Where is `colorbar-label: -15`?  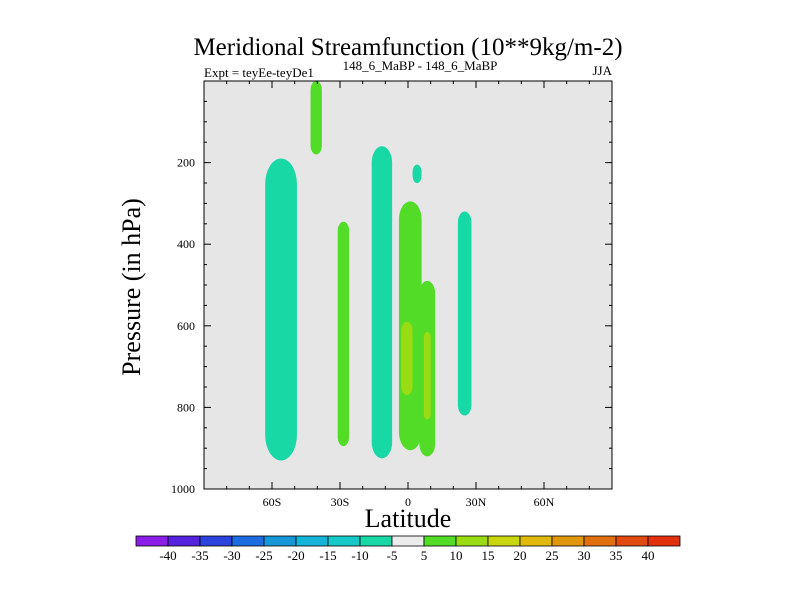 colorbar-label: -15 is located at coordinates (327, 555).